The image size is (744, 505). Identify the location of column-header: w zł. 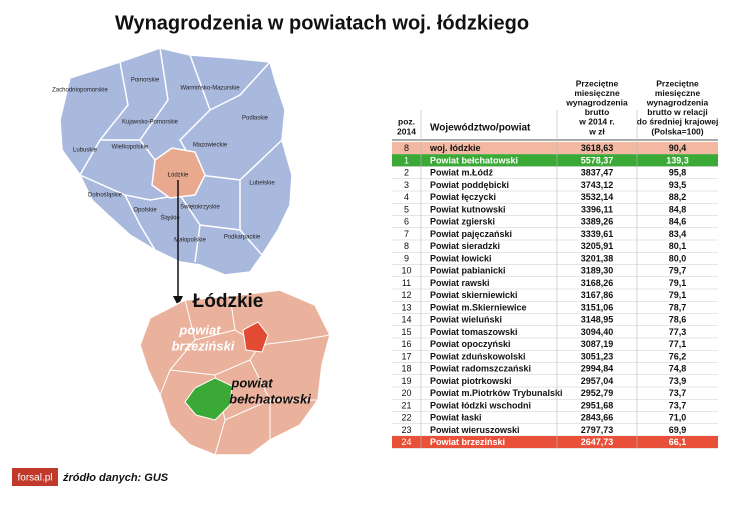
(596, 131).